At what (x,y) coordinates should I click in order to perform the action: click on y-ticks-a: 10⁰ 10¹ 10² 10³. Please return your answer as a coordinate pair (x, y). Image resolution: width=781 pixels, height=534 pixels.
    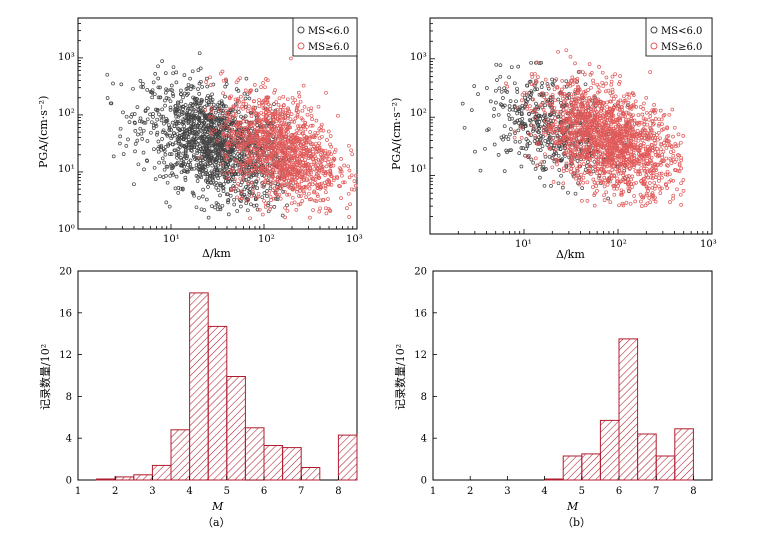
    Looking at the image, I should click on (66, 143).